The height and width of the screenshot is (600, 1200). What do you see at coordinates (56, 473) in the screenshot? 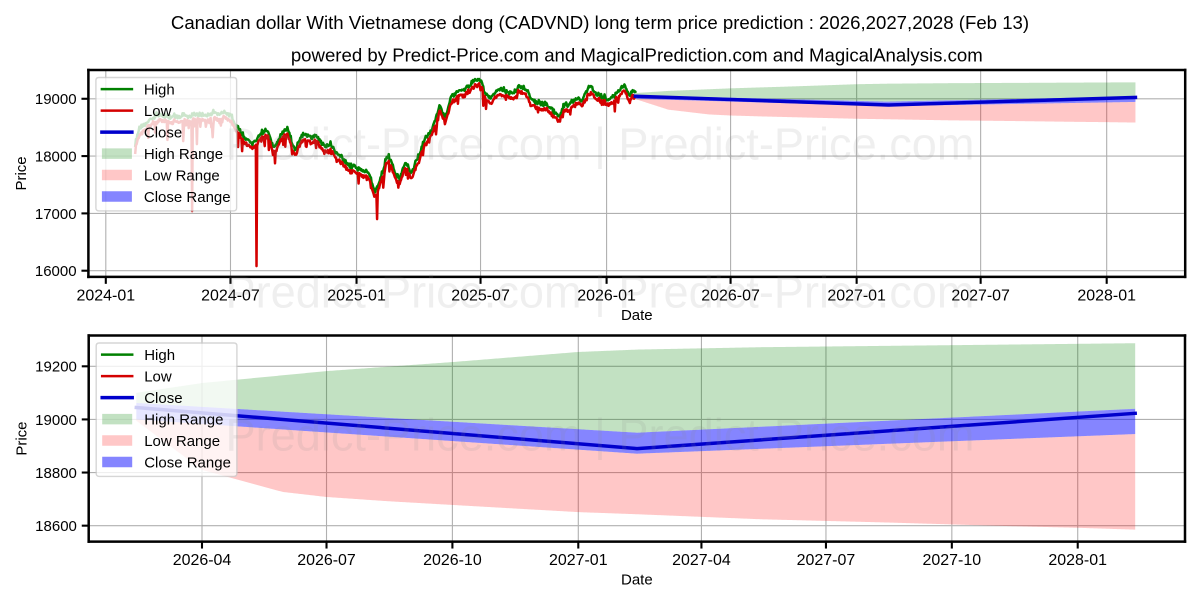
I see `svg-text: 18800` at bounding box center [56, 473].